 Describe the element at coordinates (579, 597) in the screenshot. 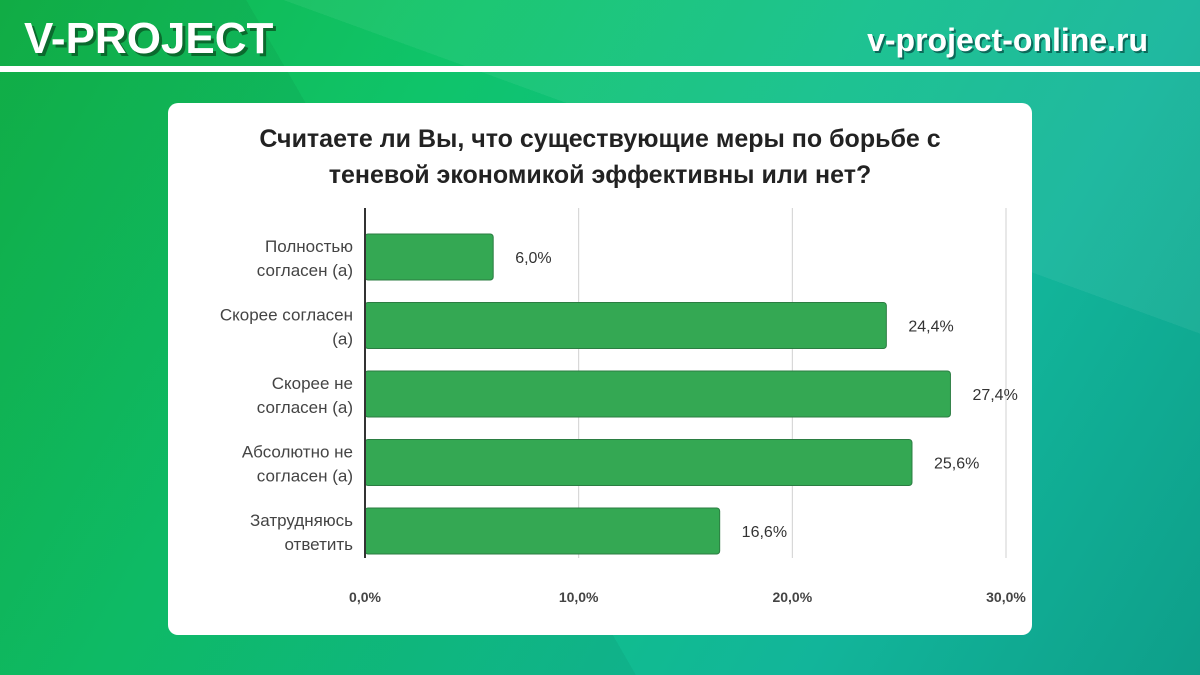

I see `x-tick-label: 10,0%` at that location.